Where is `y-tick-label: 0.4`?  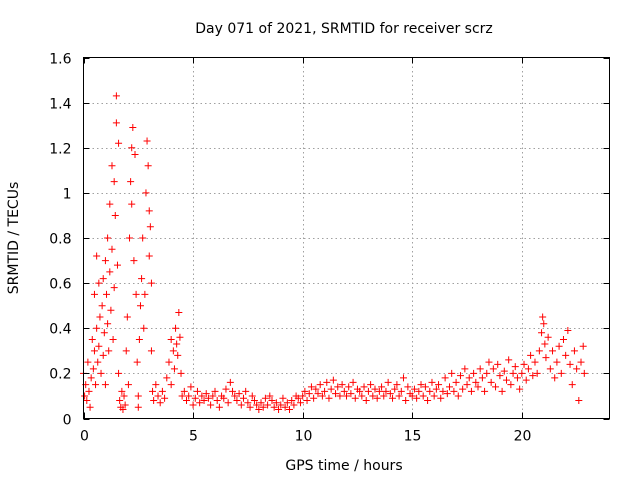
y-tick-label: 0.4 is located at coordinates (60, 330).